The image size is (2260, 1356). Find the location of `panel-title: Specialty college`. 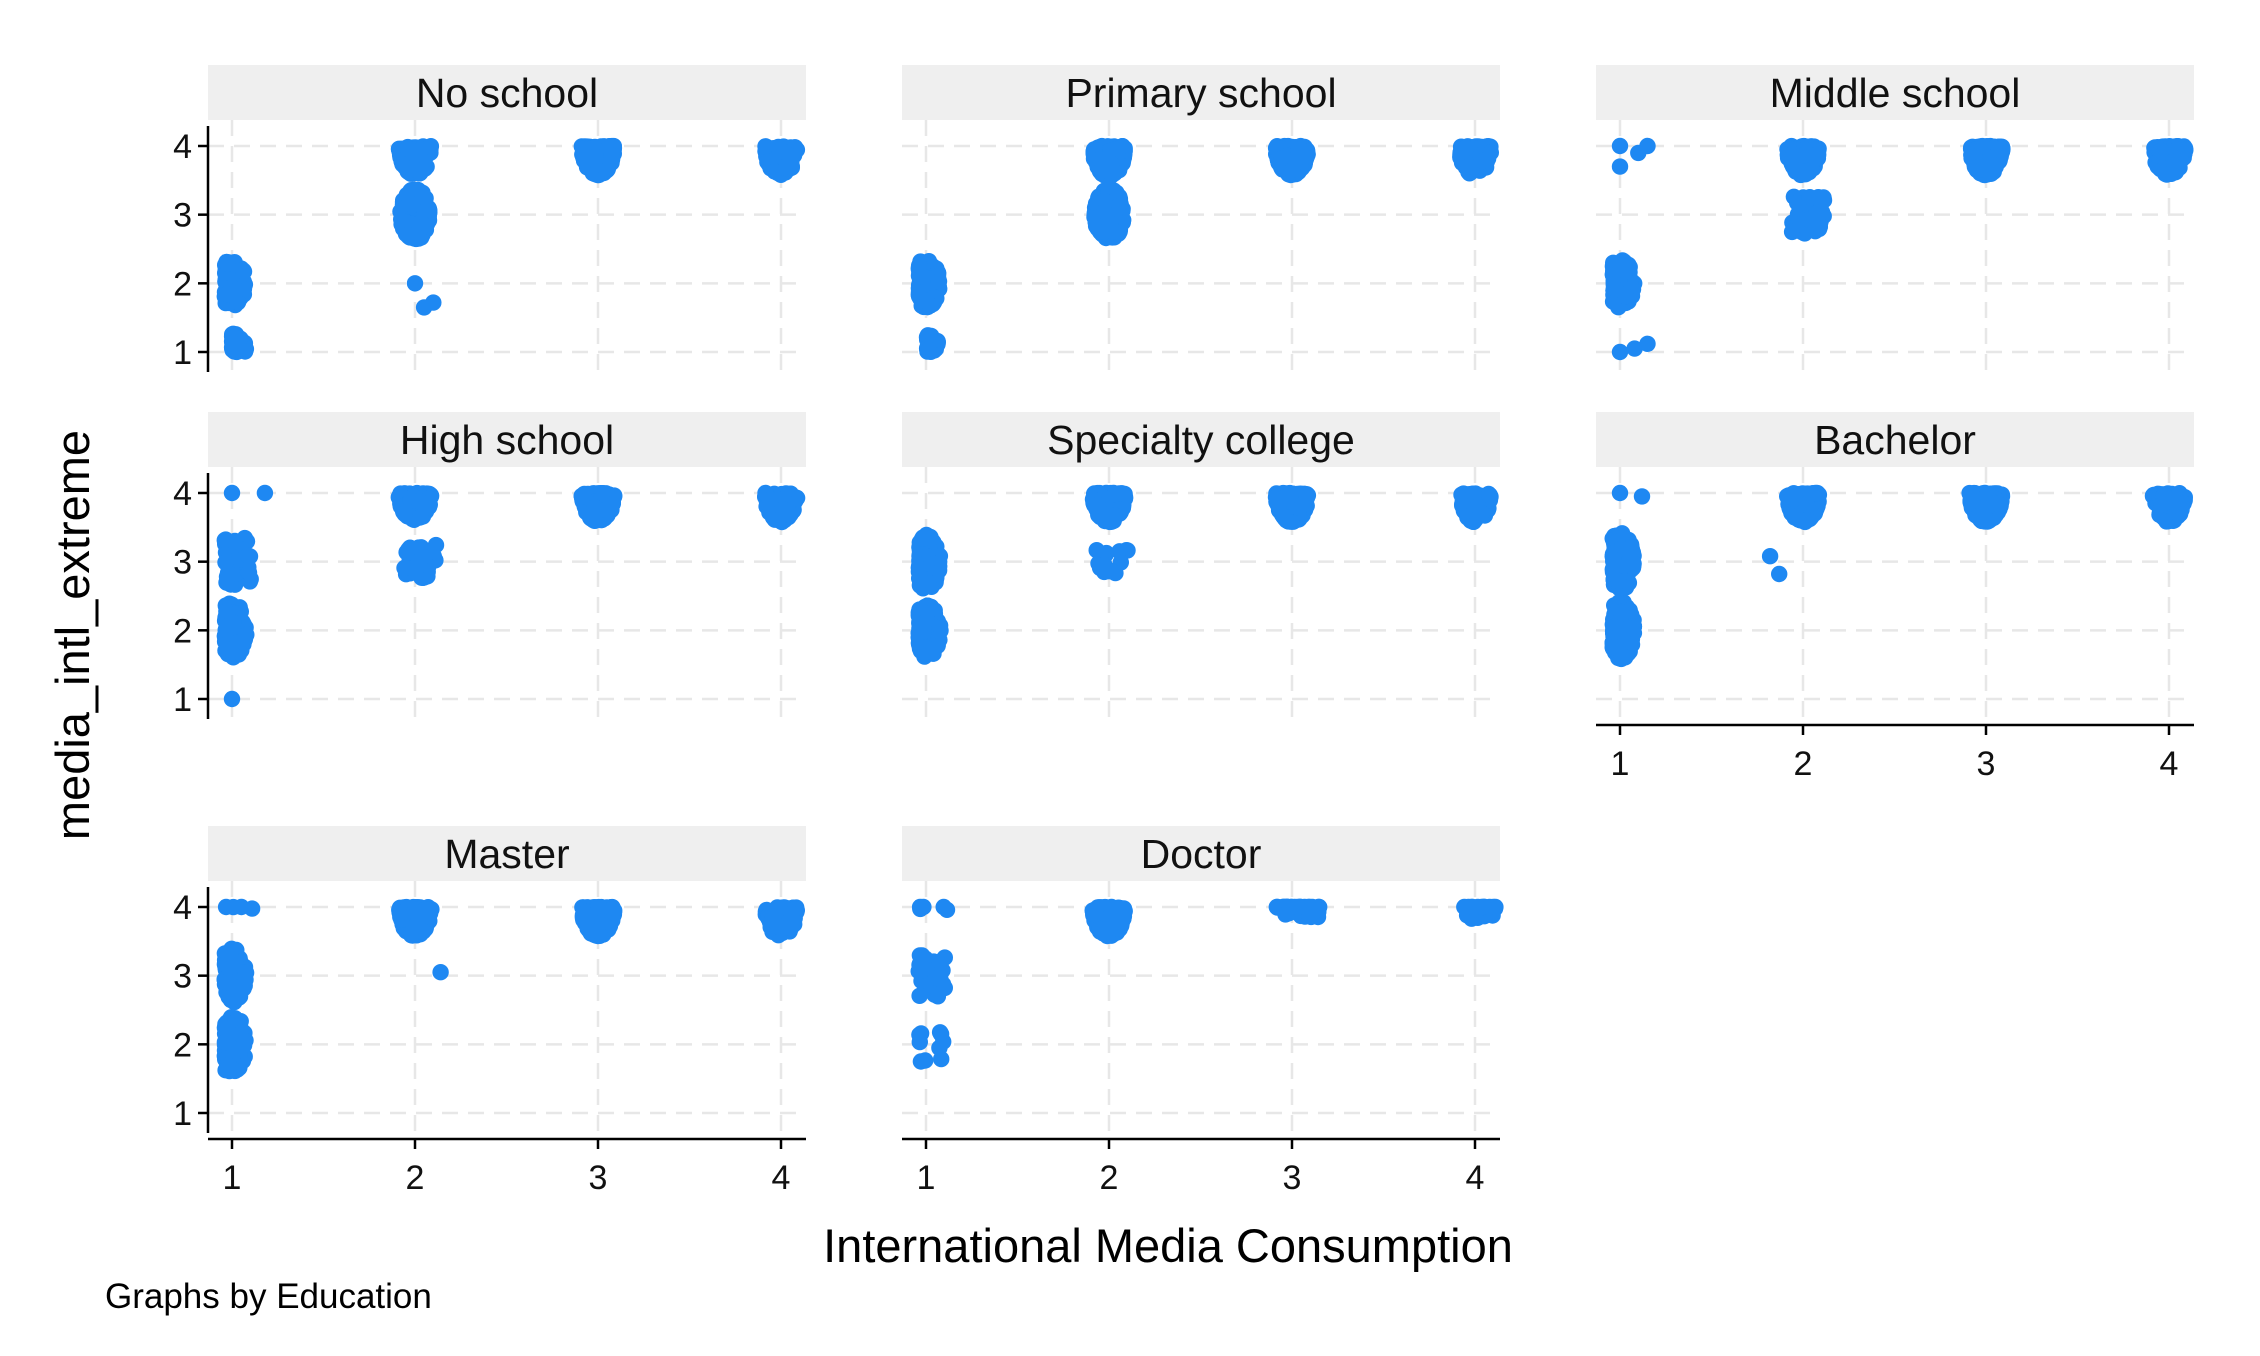

panel-title: Specialty college is located at coordinates (1201, 440).